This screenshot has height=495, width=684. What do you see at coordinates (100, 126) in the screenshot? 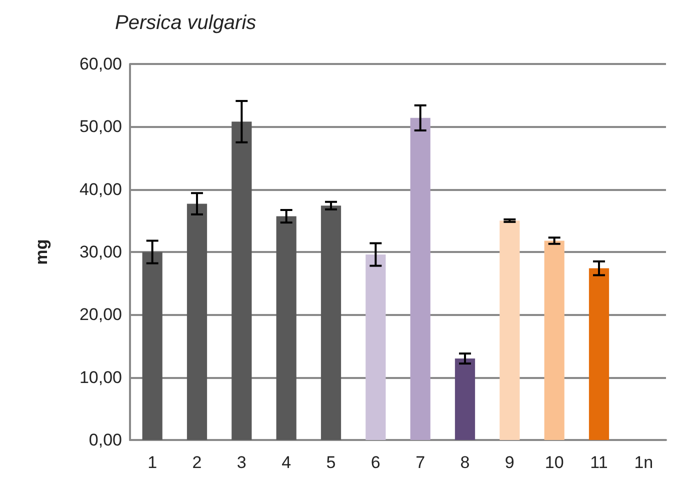
I see `y-tick-label: 50,00` at bounding box center [100, 126].